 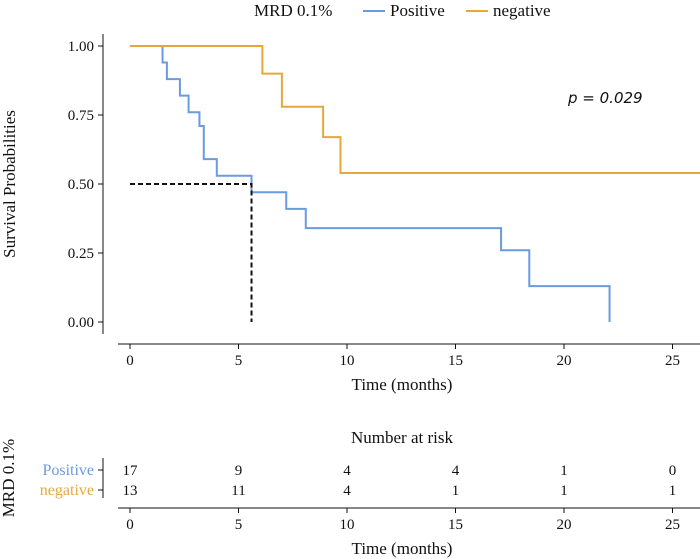 What do you see at coordinates (605, 98) in the screenshot?
I see `p-value-annotation: p = 0.029` at bounding box center [605, 98].